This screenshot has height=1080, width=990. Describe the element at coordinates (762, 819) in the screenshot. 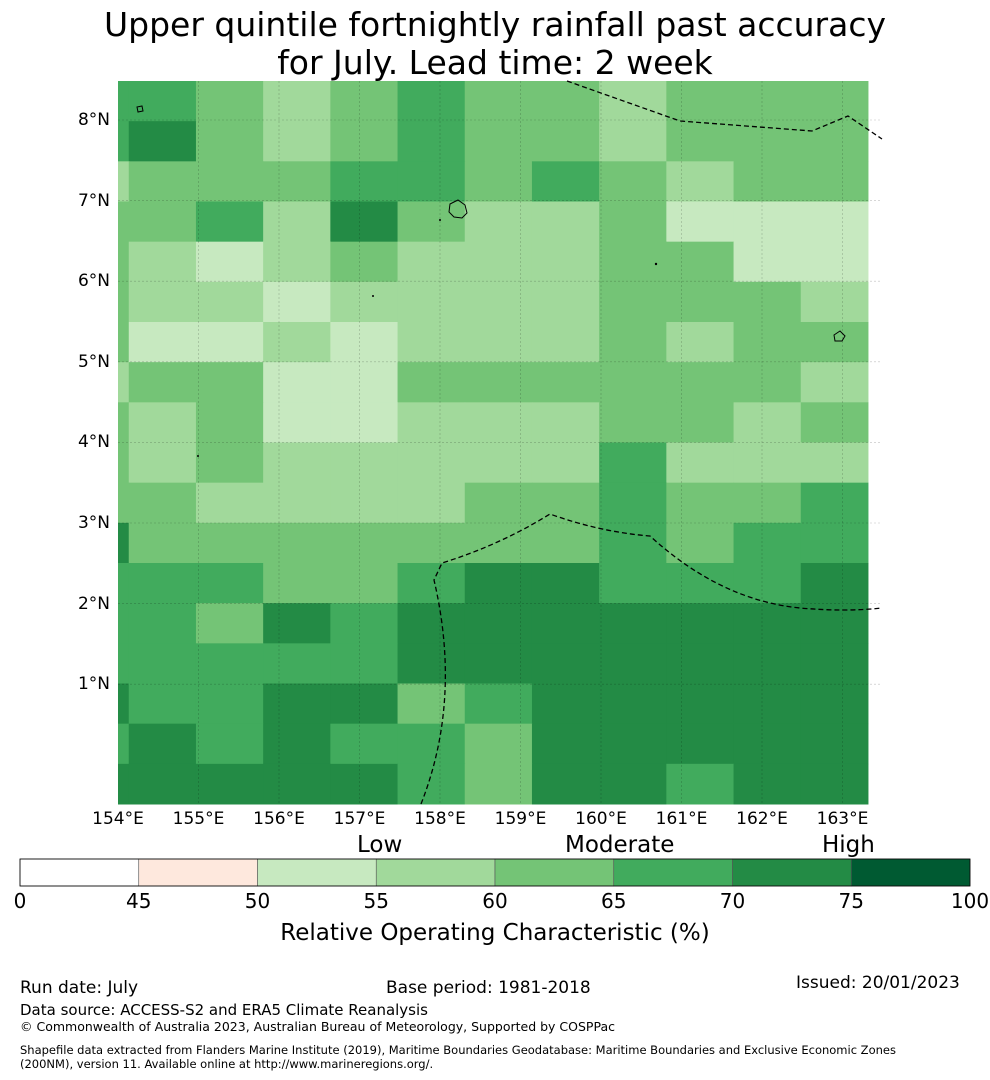

I see `longitude-label: 162°E` at that location.